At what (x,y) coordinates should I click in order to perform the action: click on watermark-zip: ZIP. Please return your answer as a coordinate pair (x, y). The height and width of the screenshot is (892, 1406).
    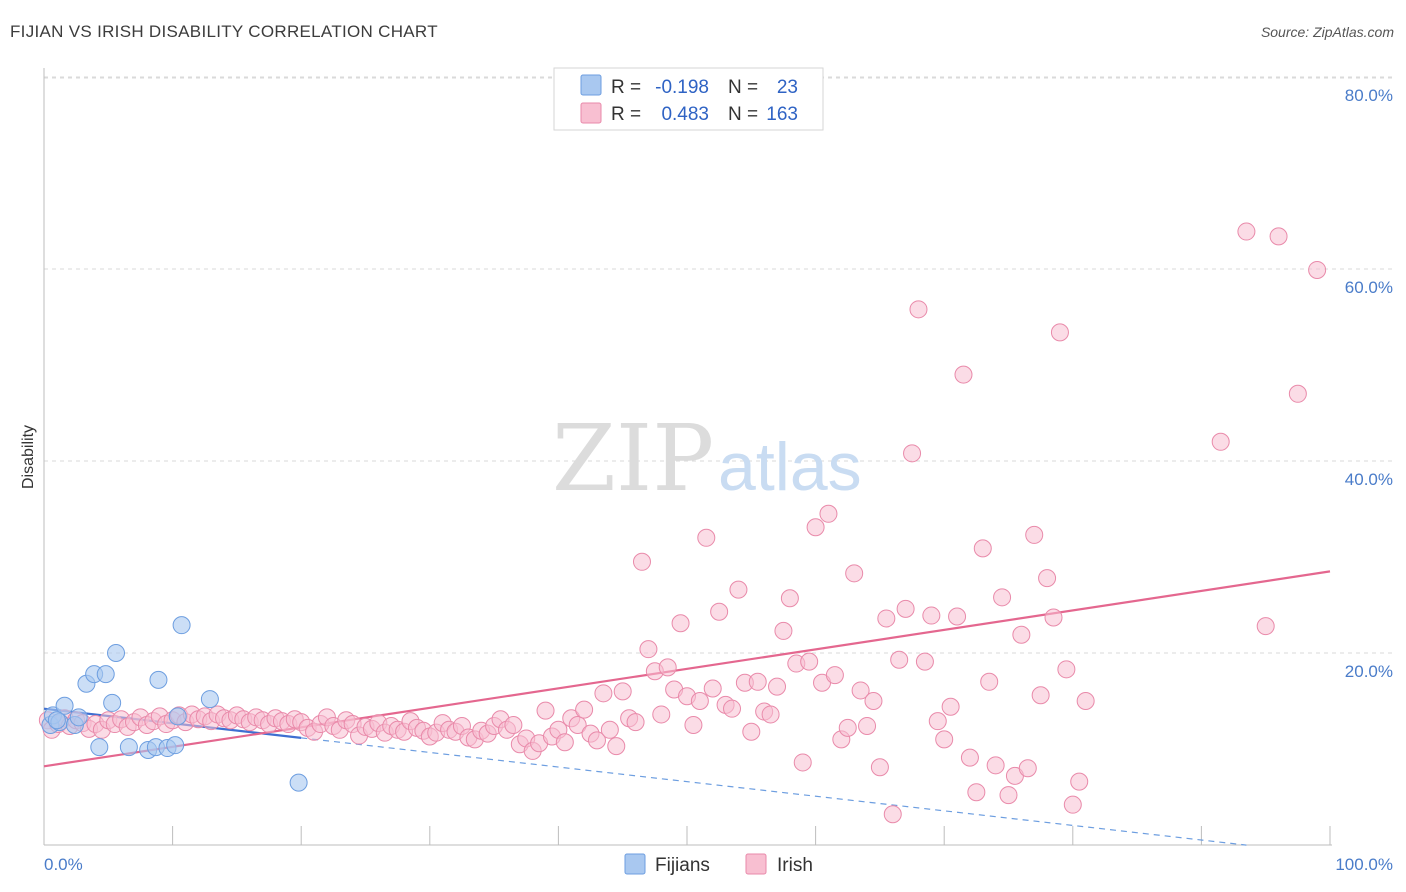
    Looking at the image, I should click on (633, 458).